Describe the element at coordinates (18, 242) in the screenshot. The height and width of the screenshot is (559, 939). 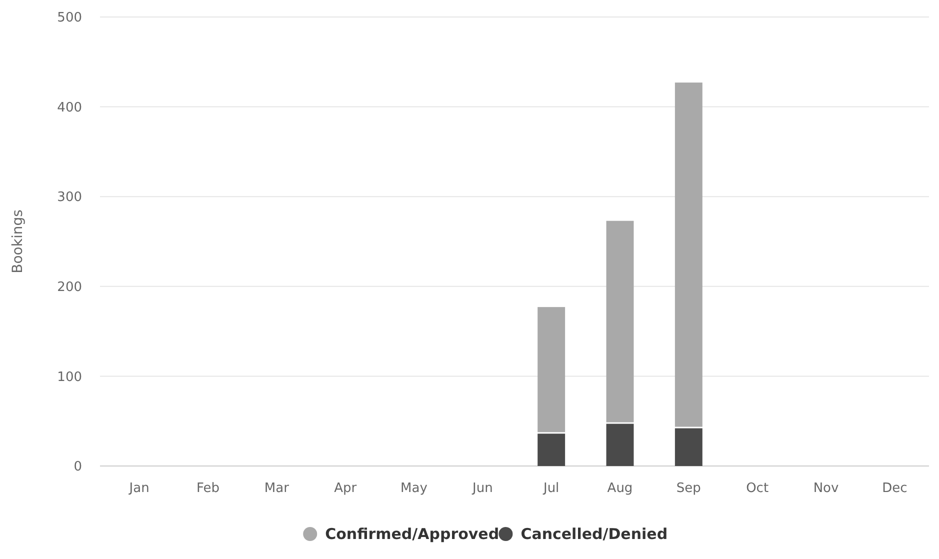
I see `y-axis-title: Bookings` at that location.